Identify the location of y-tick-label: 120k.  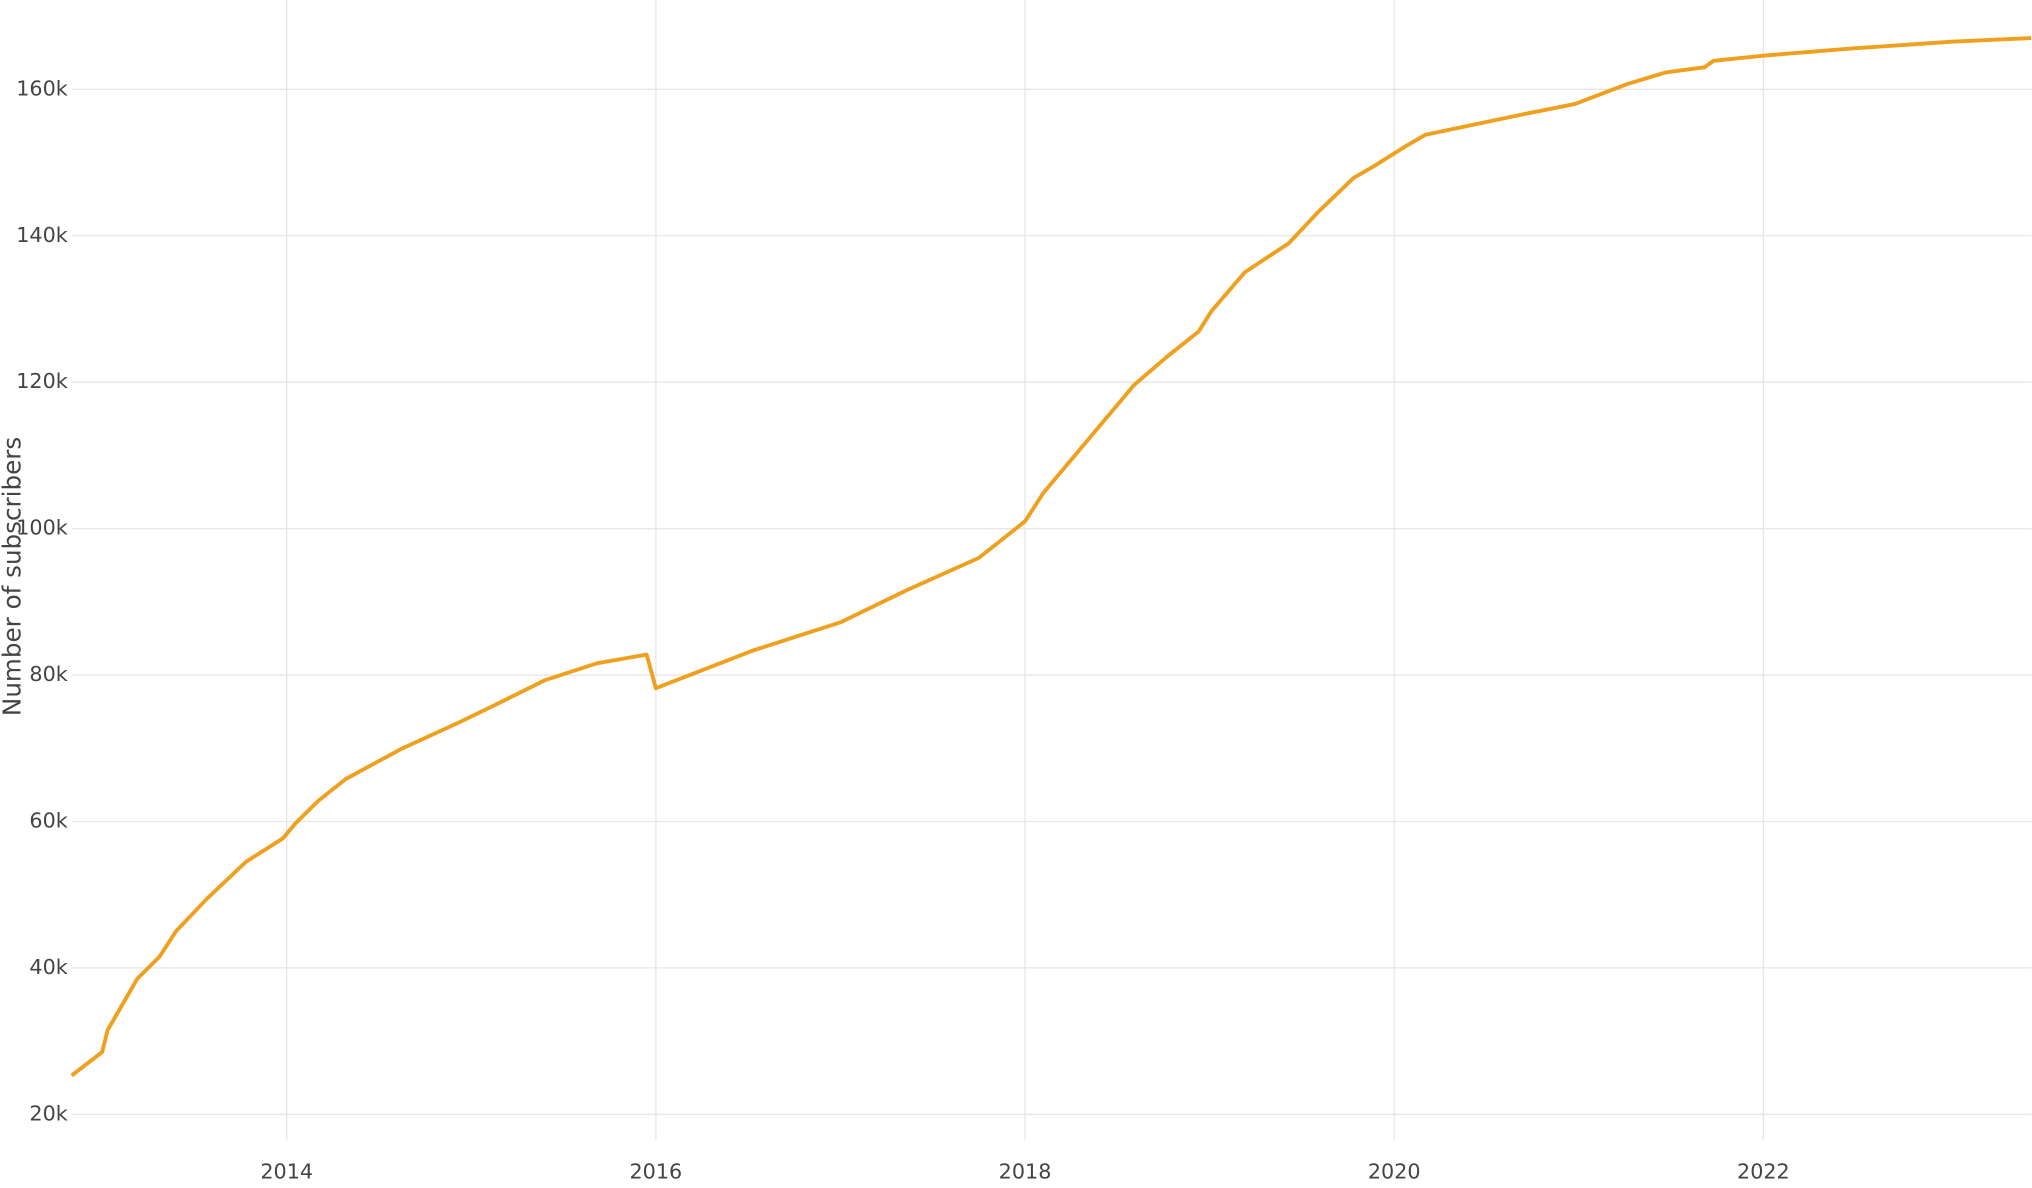
(42, 381).